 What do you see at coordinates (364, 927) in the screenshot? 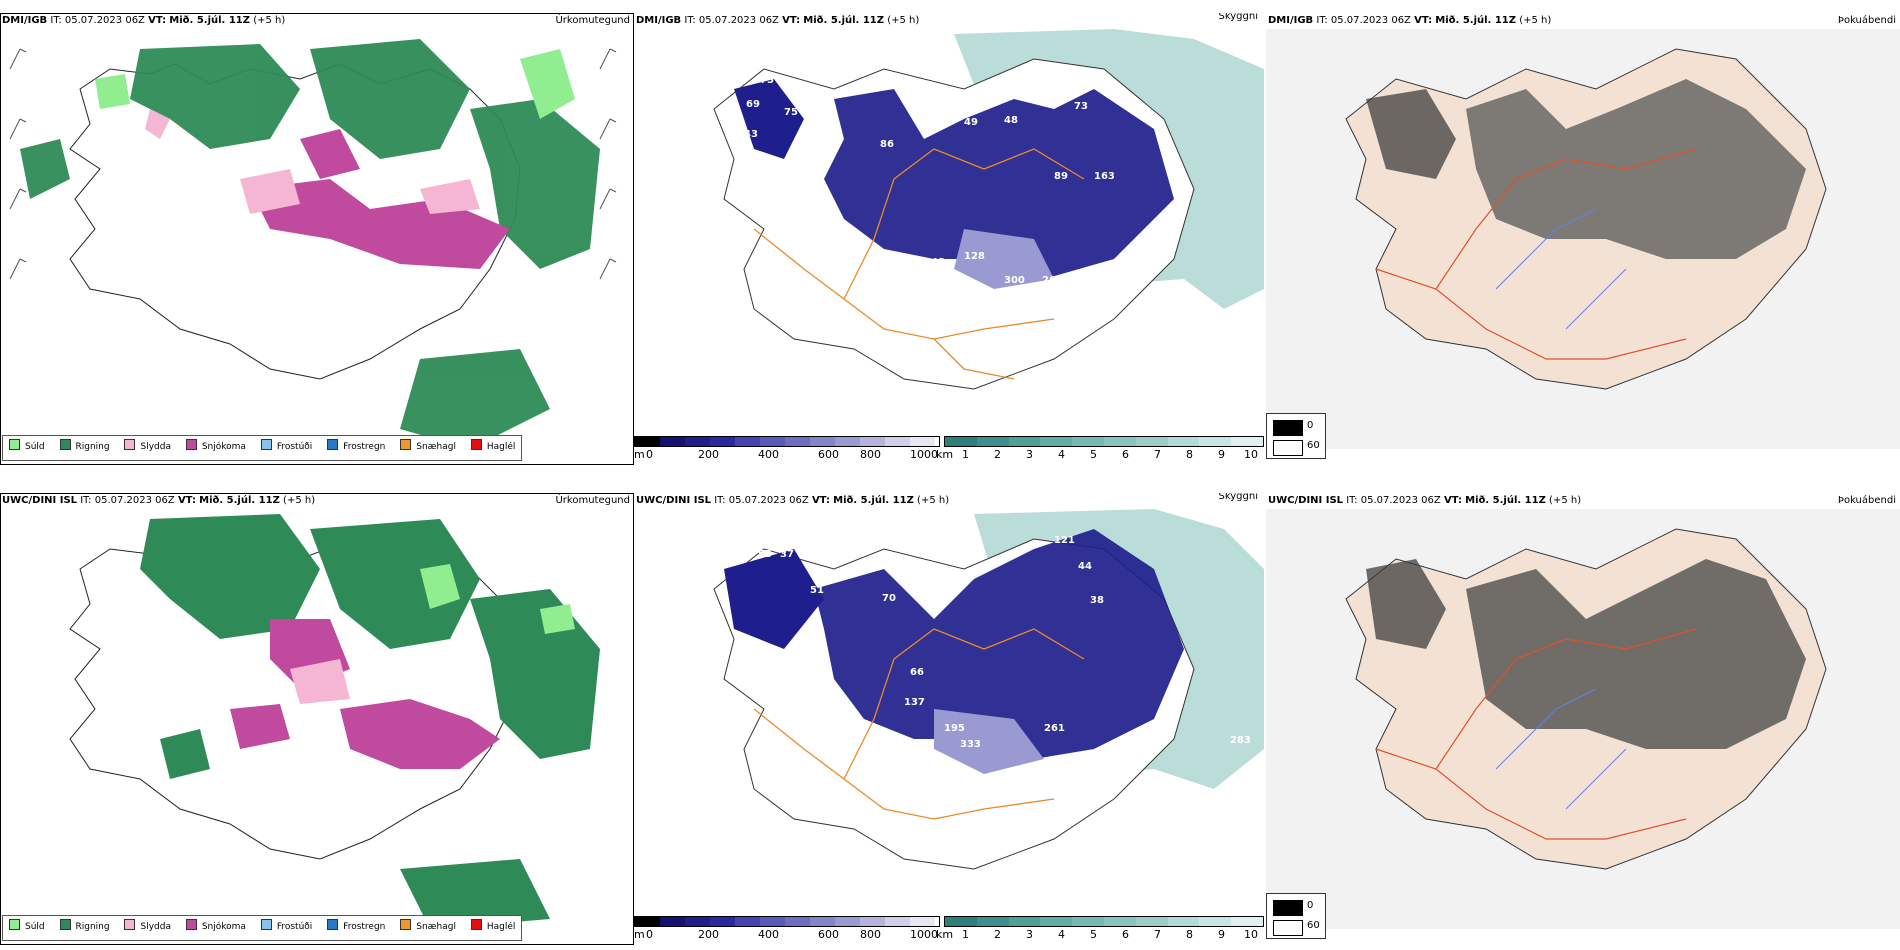
I see `legend-label: Frostregn` at bounding box center [364, 927].